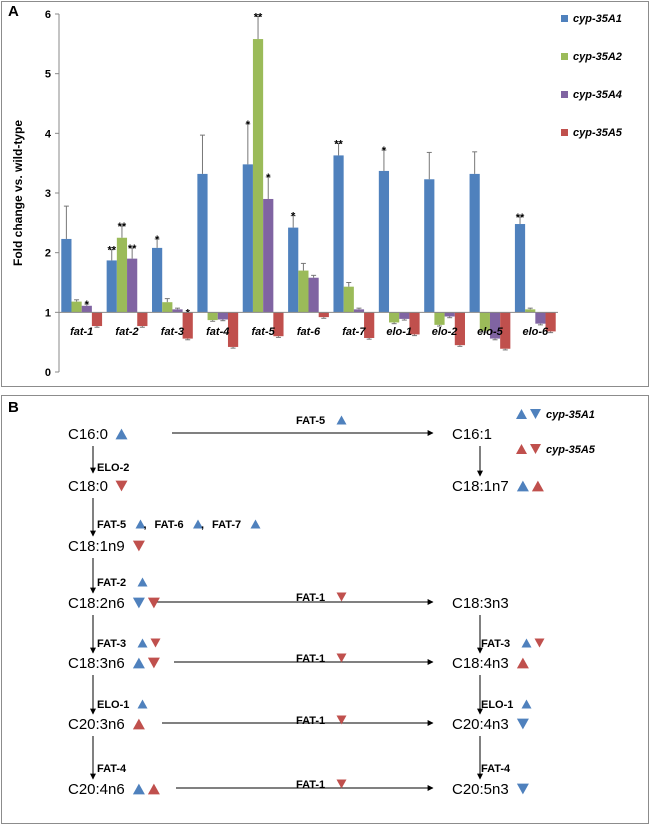 The height and width of the screenshot is (826, 650). Describe the element at coordinates (472, 434) in the screenshot. I see `metabolite-c16-1: C16:1` at that location.